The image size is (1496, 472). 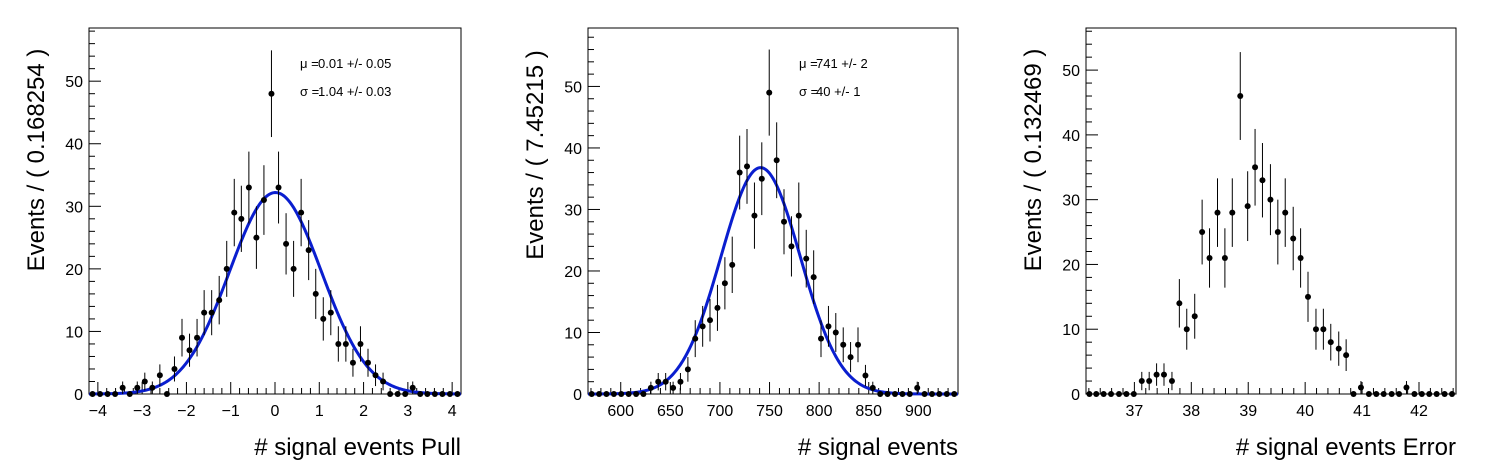 I want to click on fit-param-symbol: σ =, so click(x=309, y=91).